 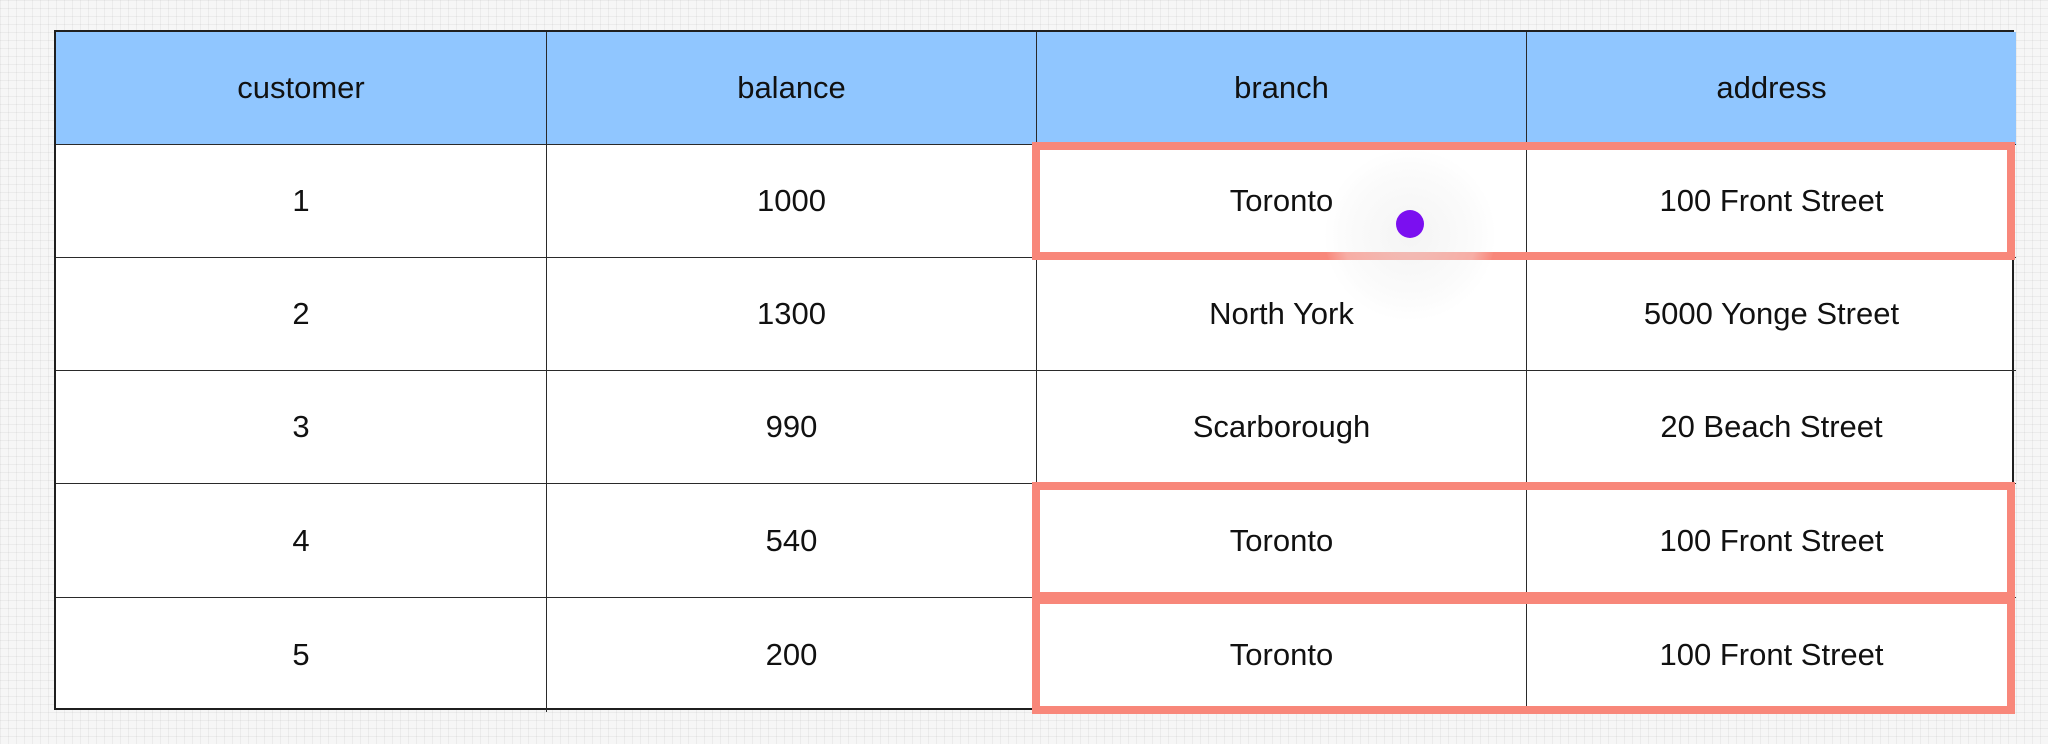 I want to click on cell-customer: 2, so click(x=301, y=314).